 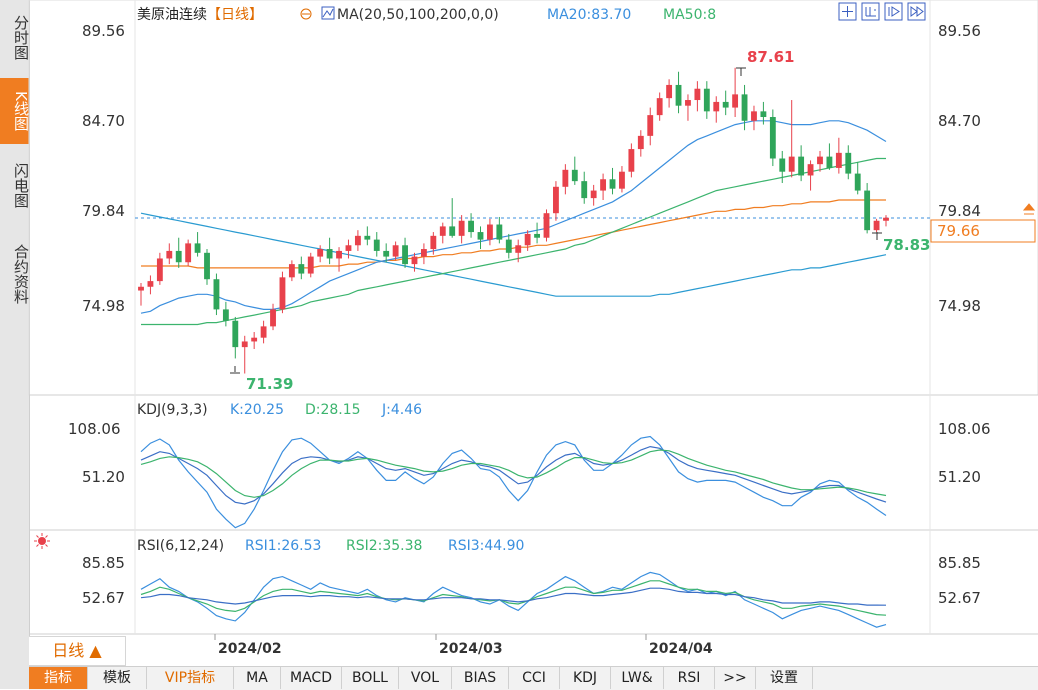 I want to click on rsi-title: RSI(6,12,24), so click(x=180, y=546).